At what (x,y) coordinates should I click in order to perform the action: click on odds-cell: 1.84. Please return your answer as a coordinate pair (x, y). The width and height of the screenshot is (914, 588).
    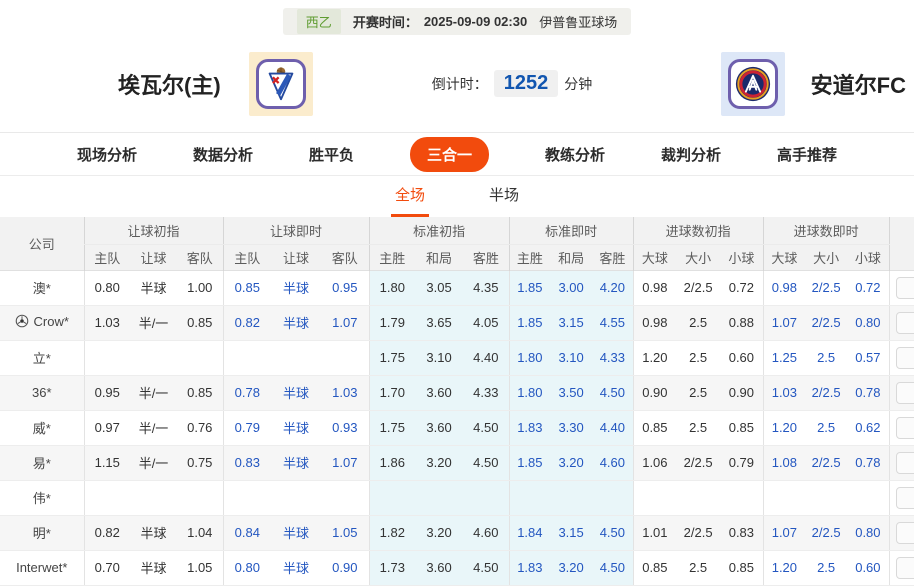
    Looking at the image, I should click on (529, 533).